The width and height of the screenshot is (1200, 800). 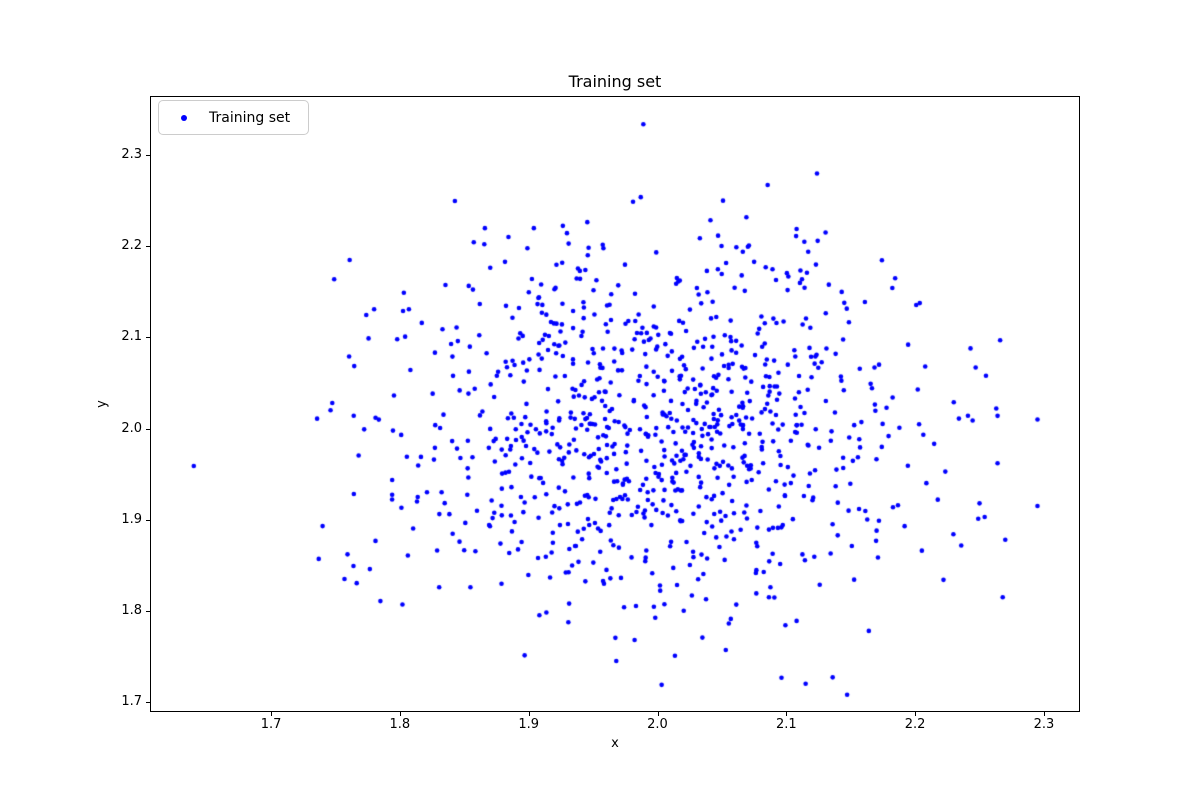 I want to click on x-tick-label: 2.1, so click(x=786, y=724).